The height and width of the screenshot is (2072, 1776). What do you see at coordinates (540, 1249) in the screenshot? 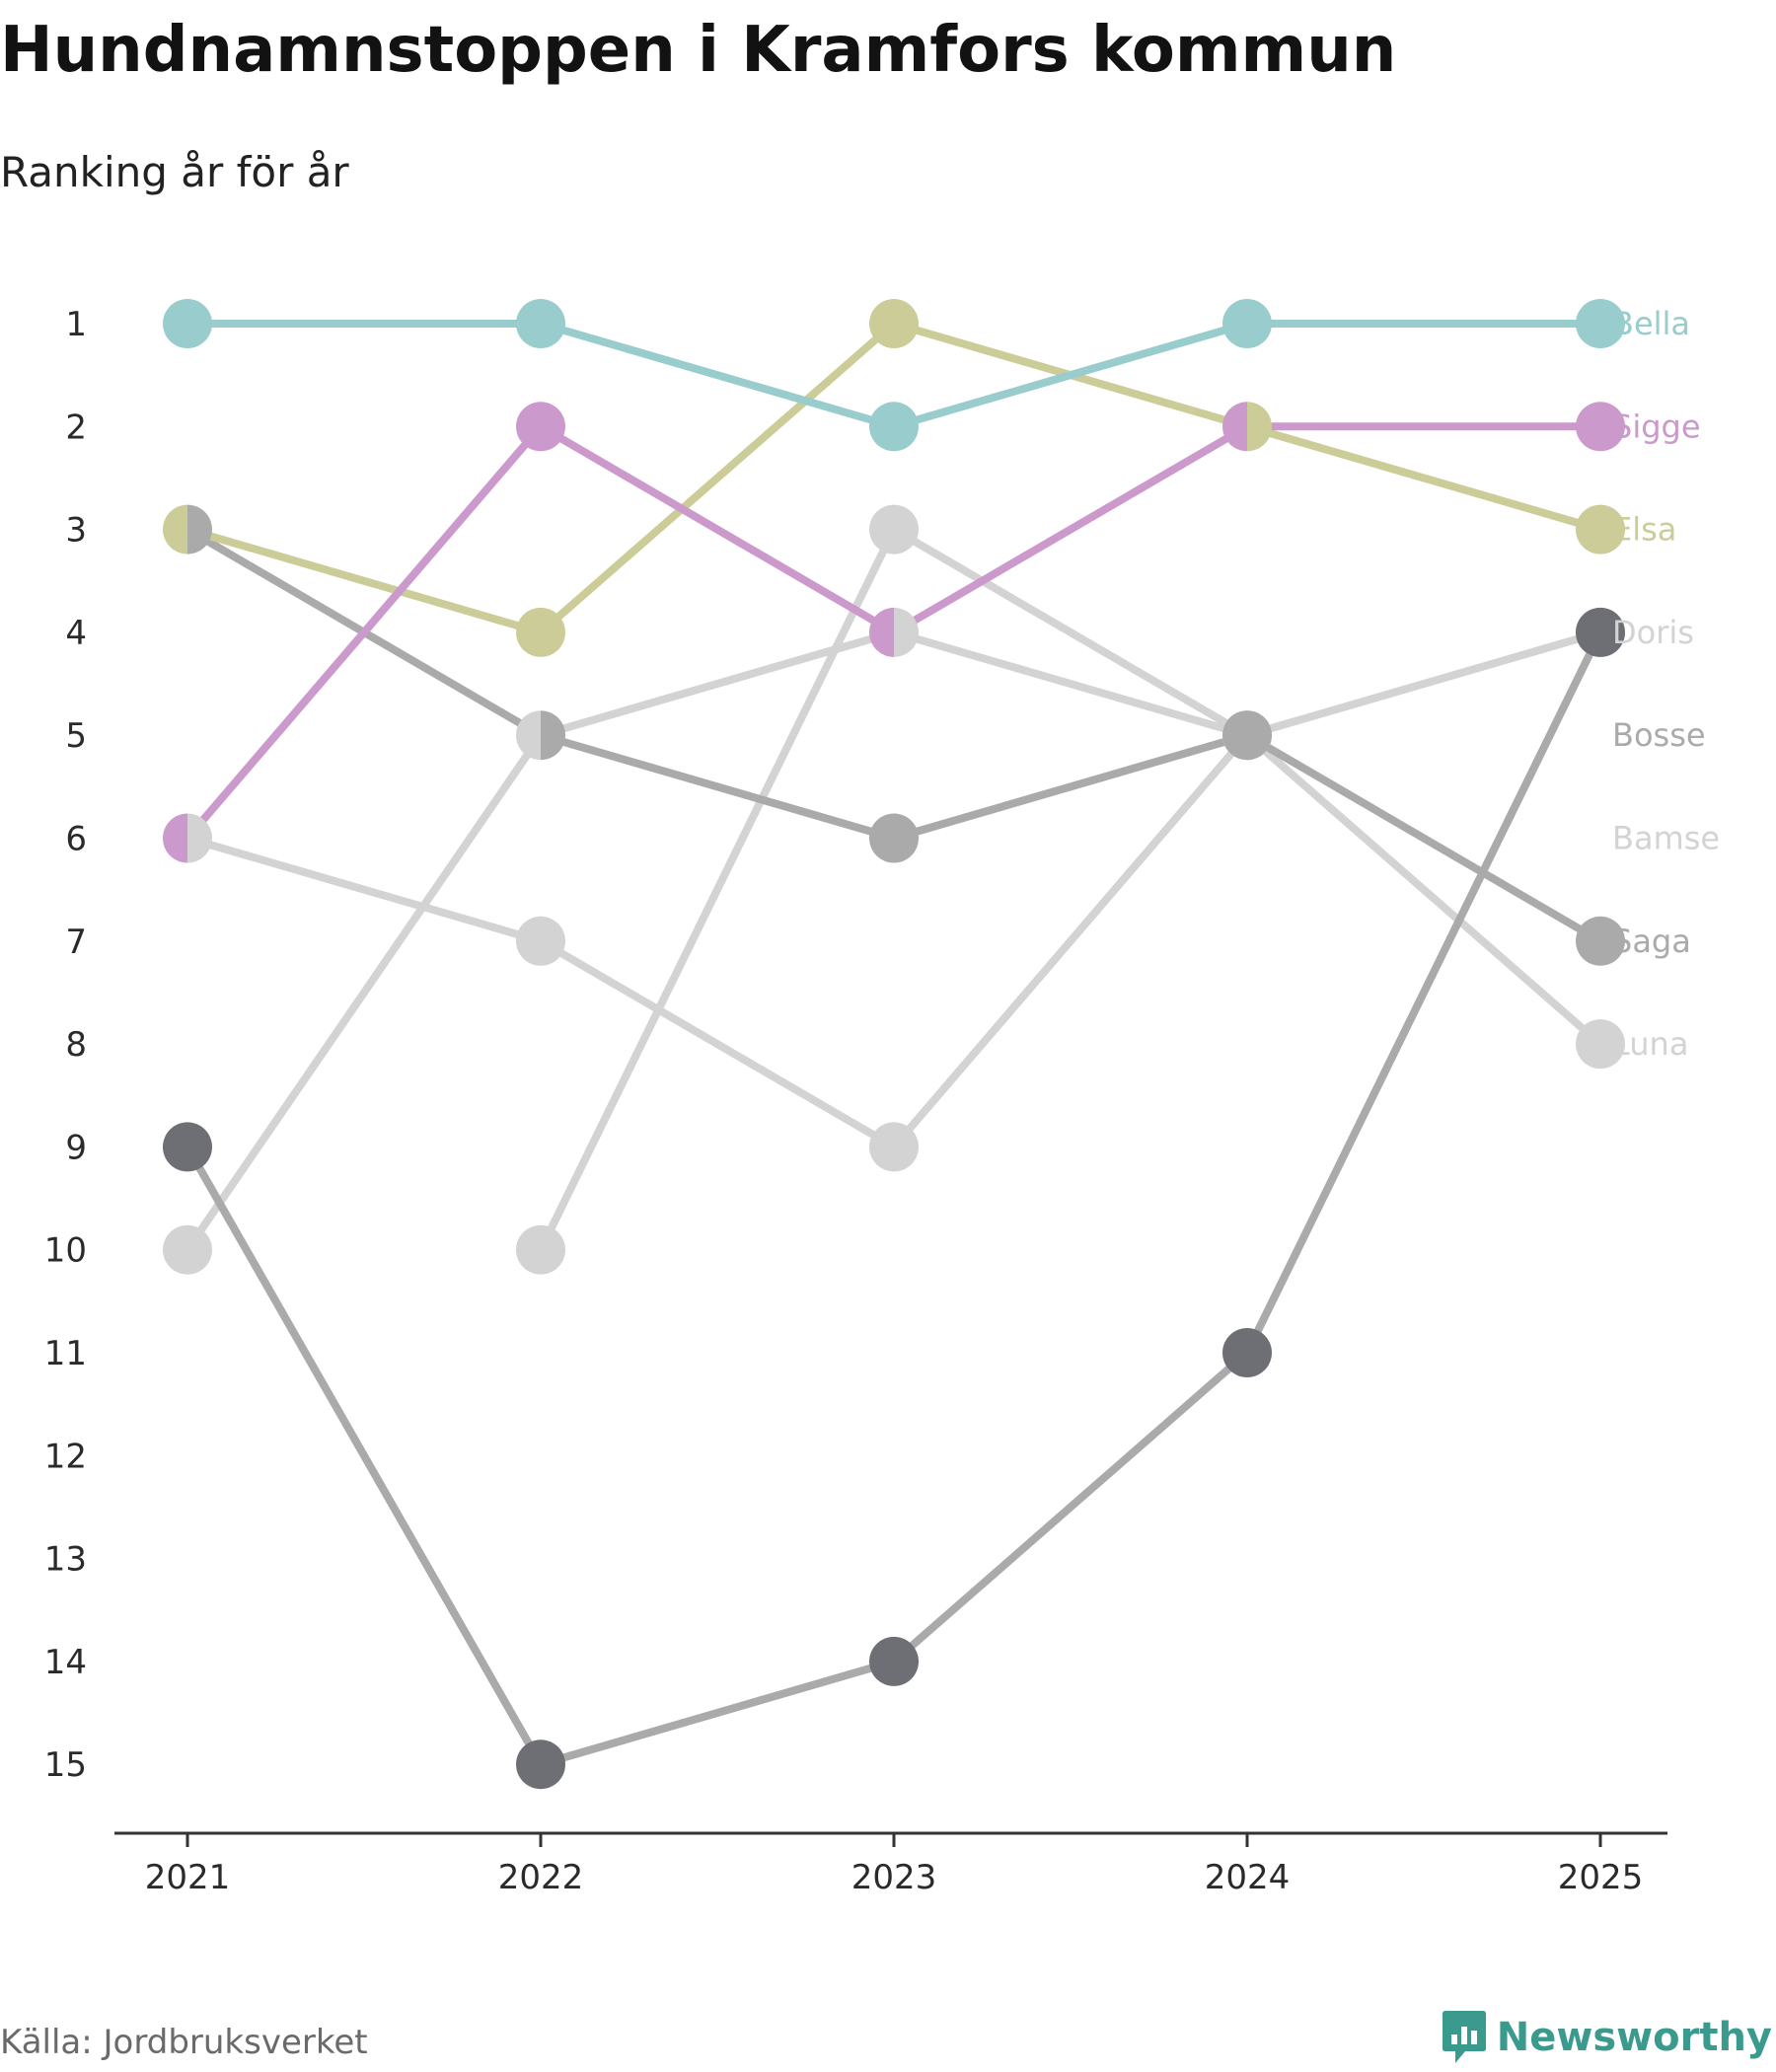
I see `dot-luna-2022` at bounding box center [540, 1249].